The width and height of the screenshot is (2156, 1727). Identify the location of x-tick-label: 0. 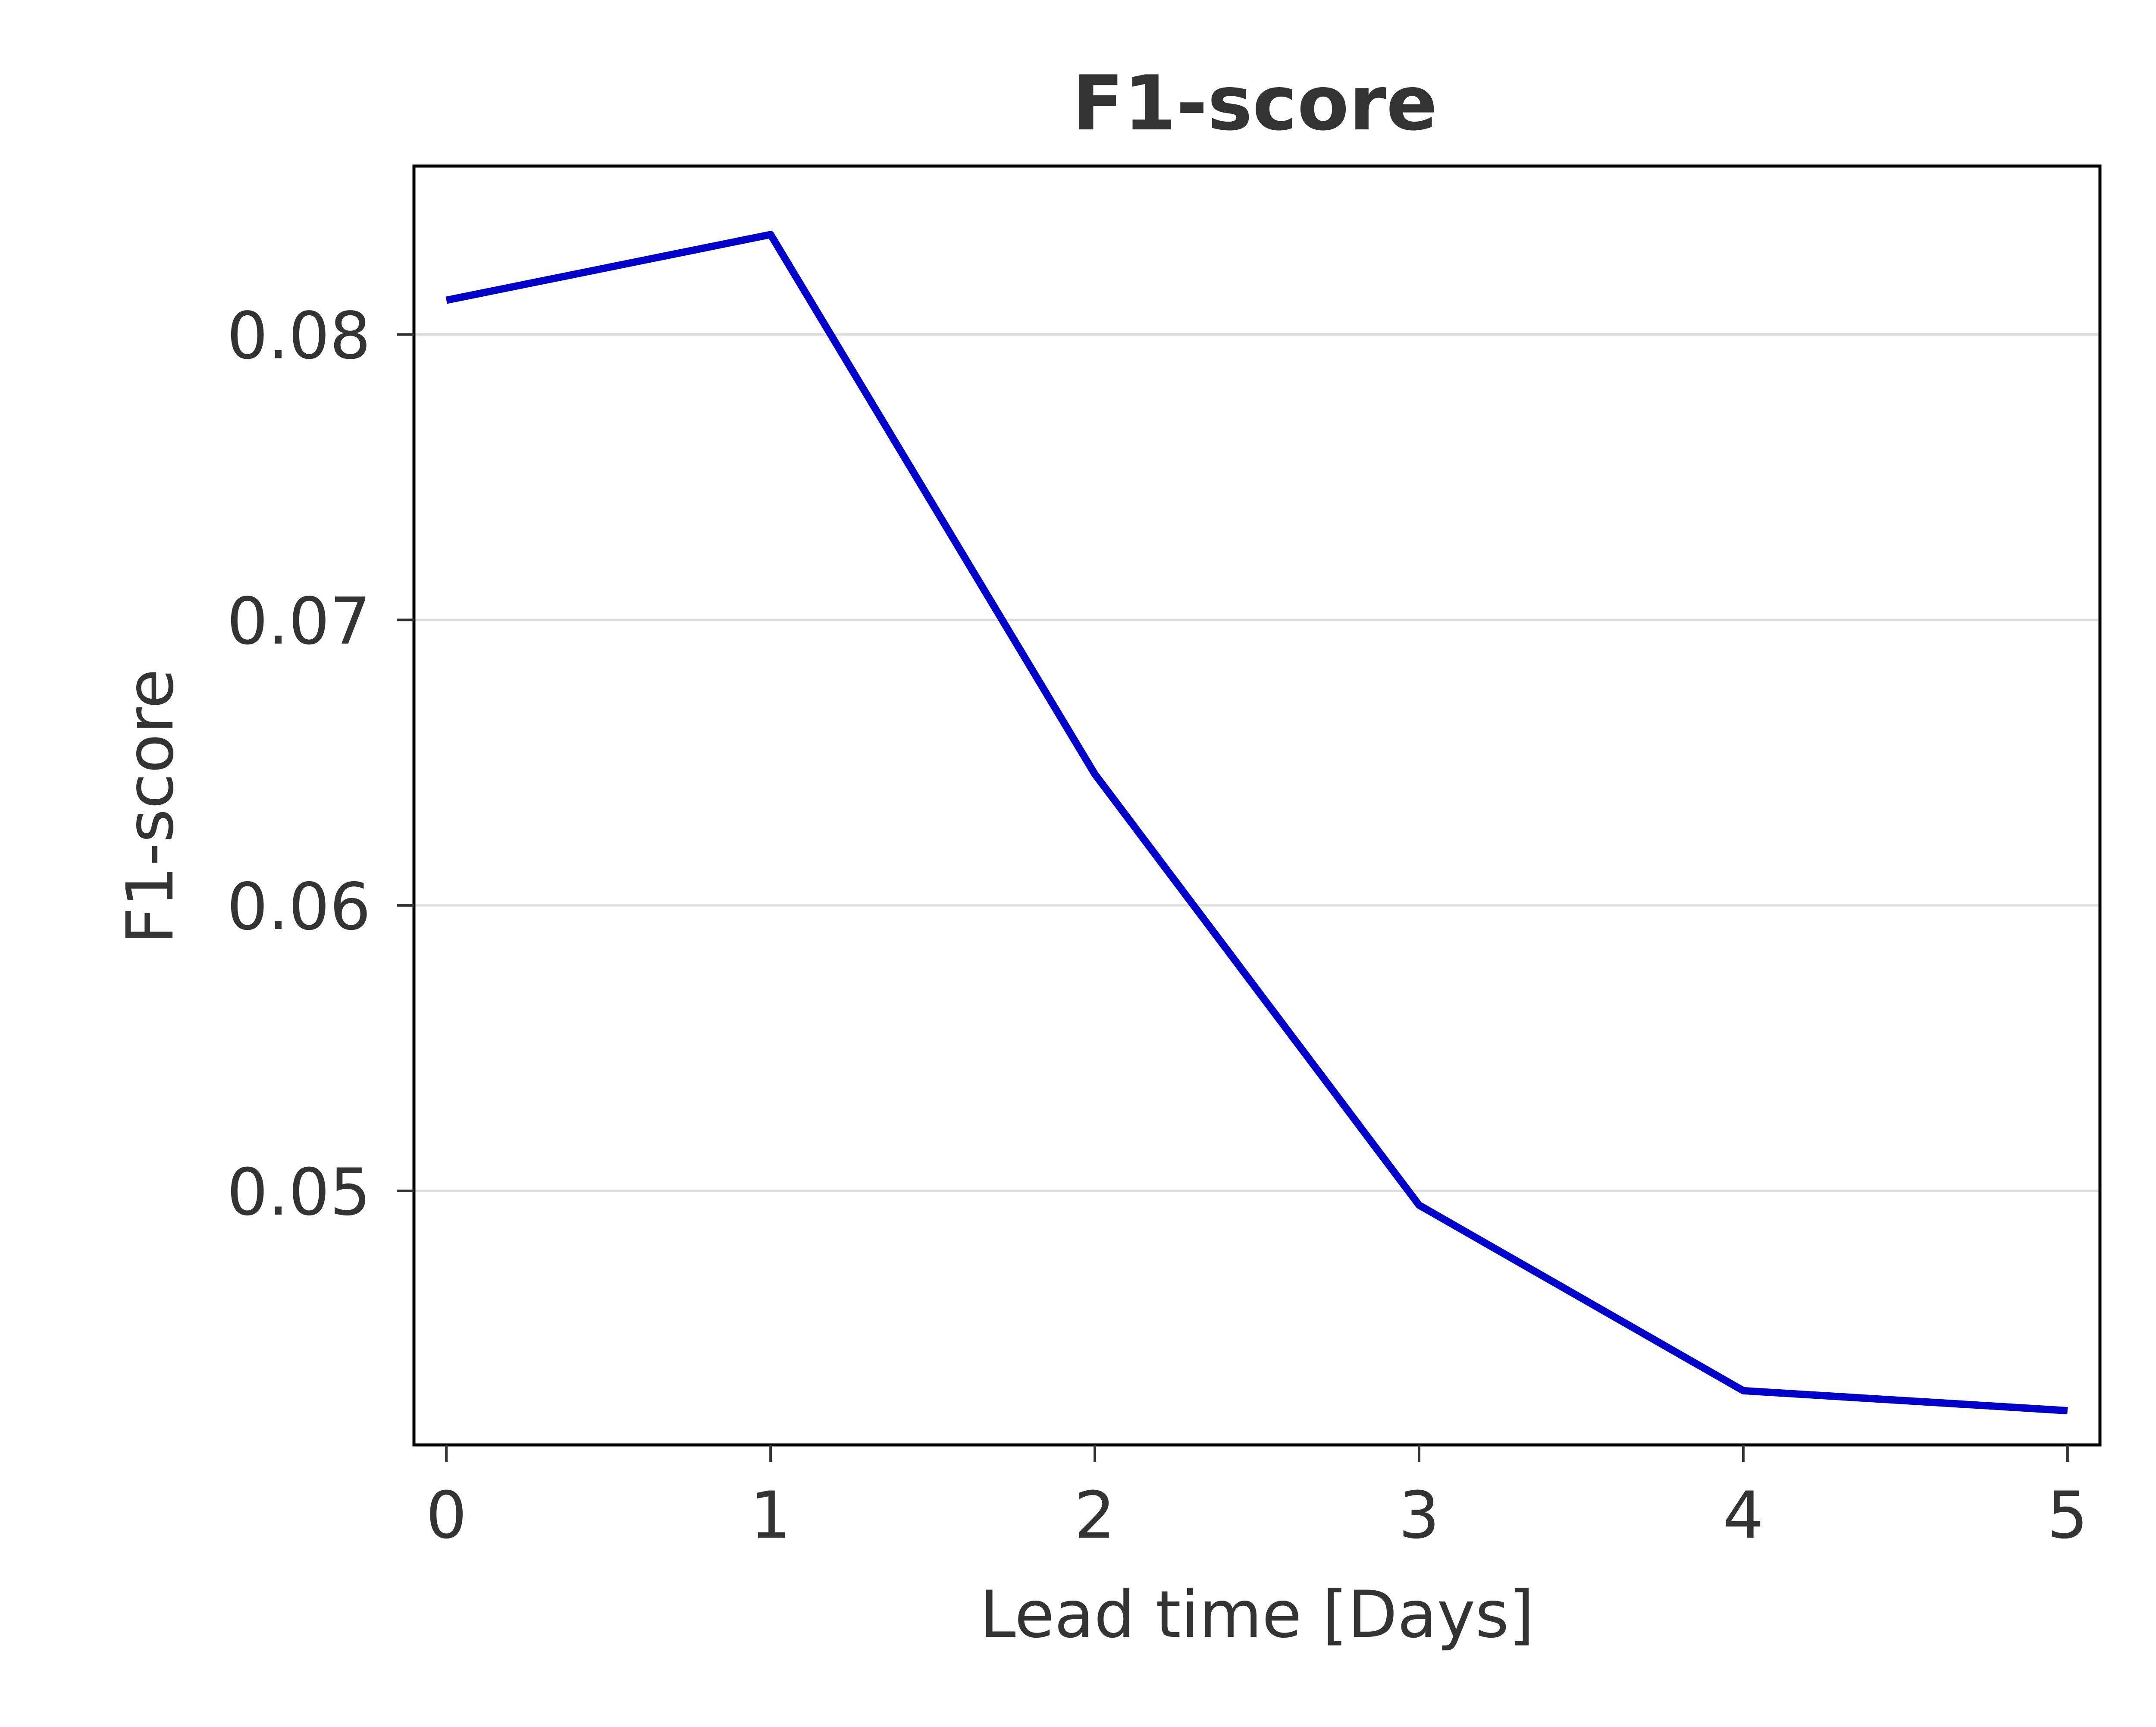
(446, 1515).